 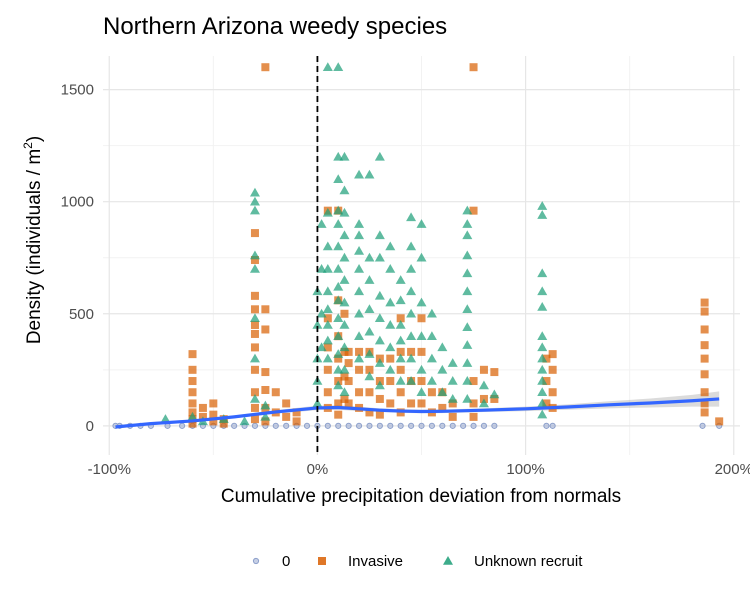 I want to click on x-tick-label: 100%, so click(x=525, y=469).